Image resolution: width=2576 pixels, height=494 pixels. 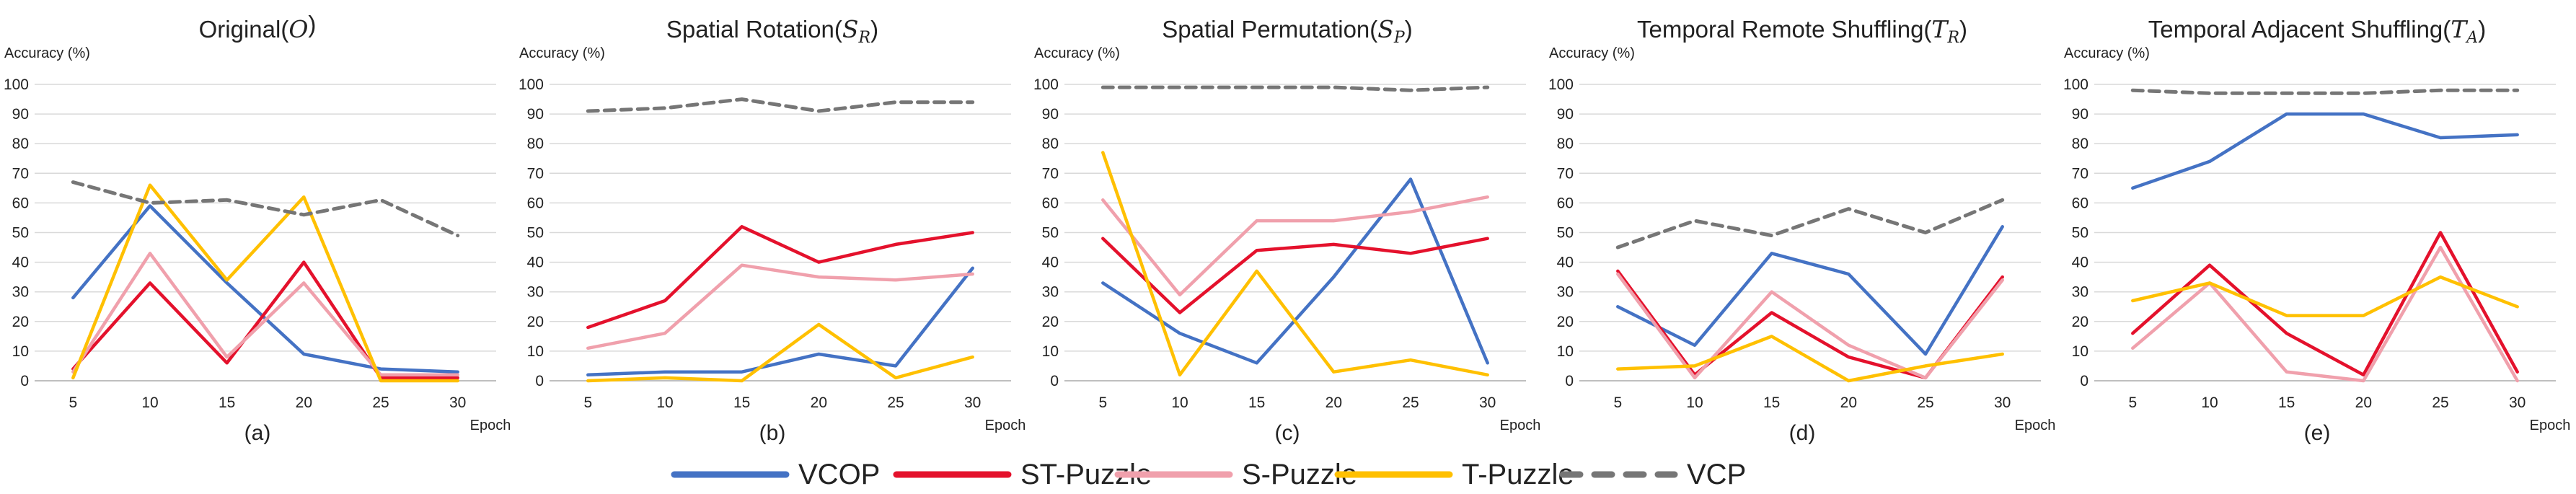 I want to click on y-tick-label: 0, so click(x=539, y=381).